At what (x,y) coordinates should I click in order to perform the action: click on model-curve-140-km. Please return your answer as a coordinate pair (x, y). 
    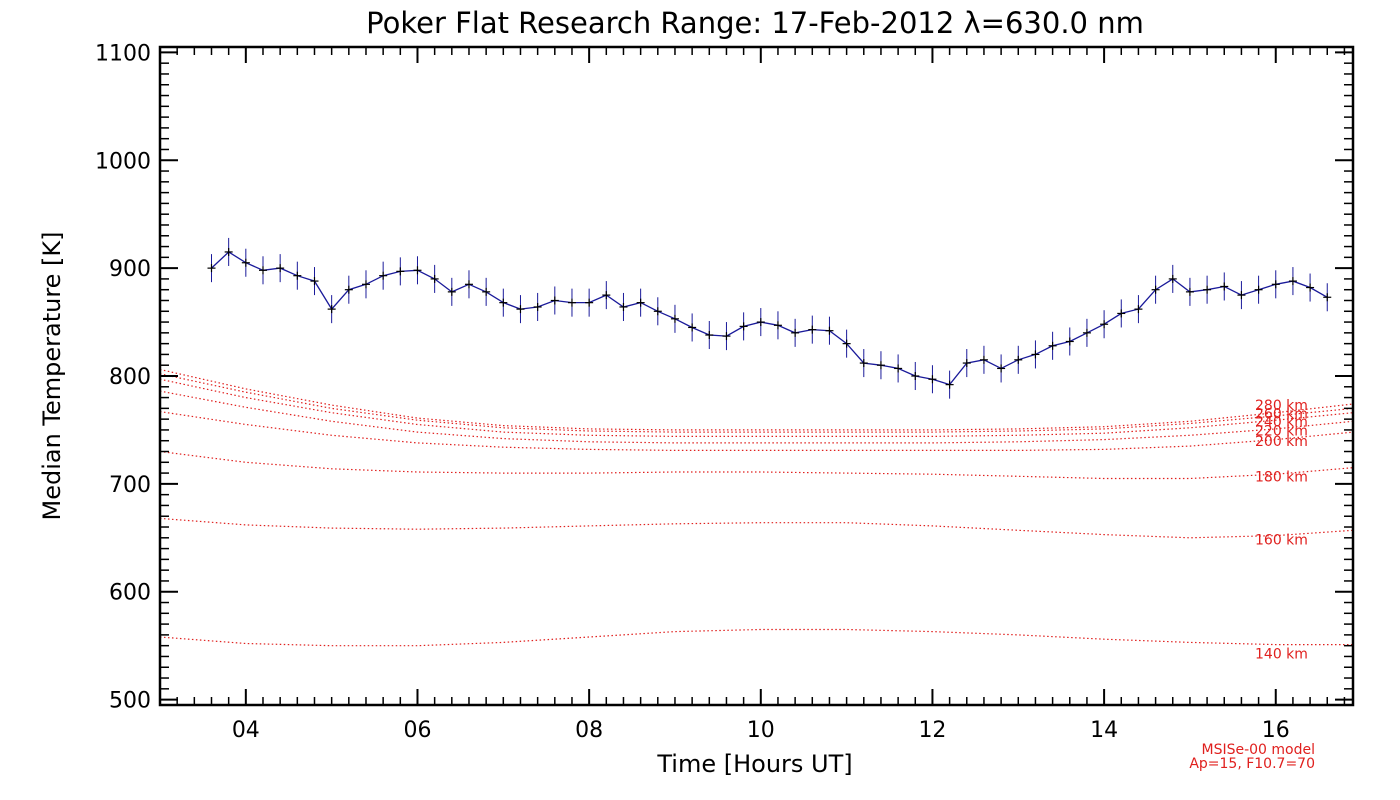
    Looking at the image, I should click on (756, 637).